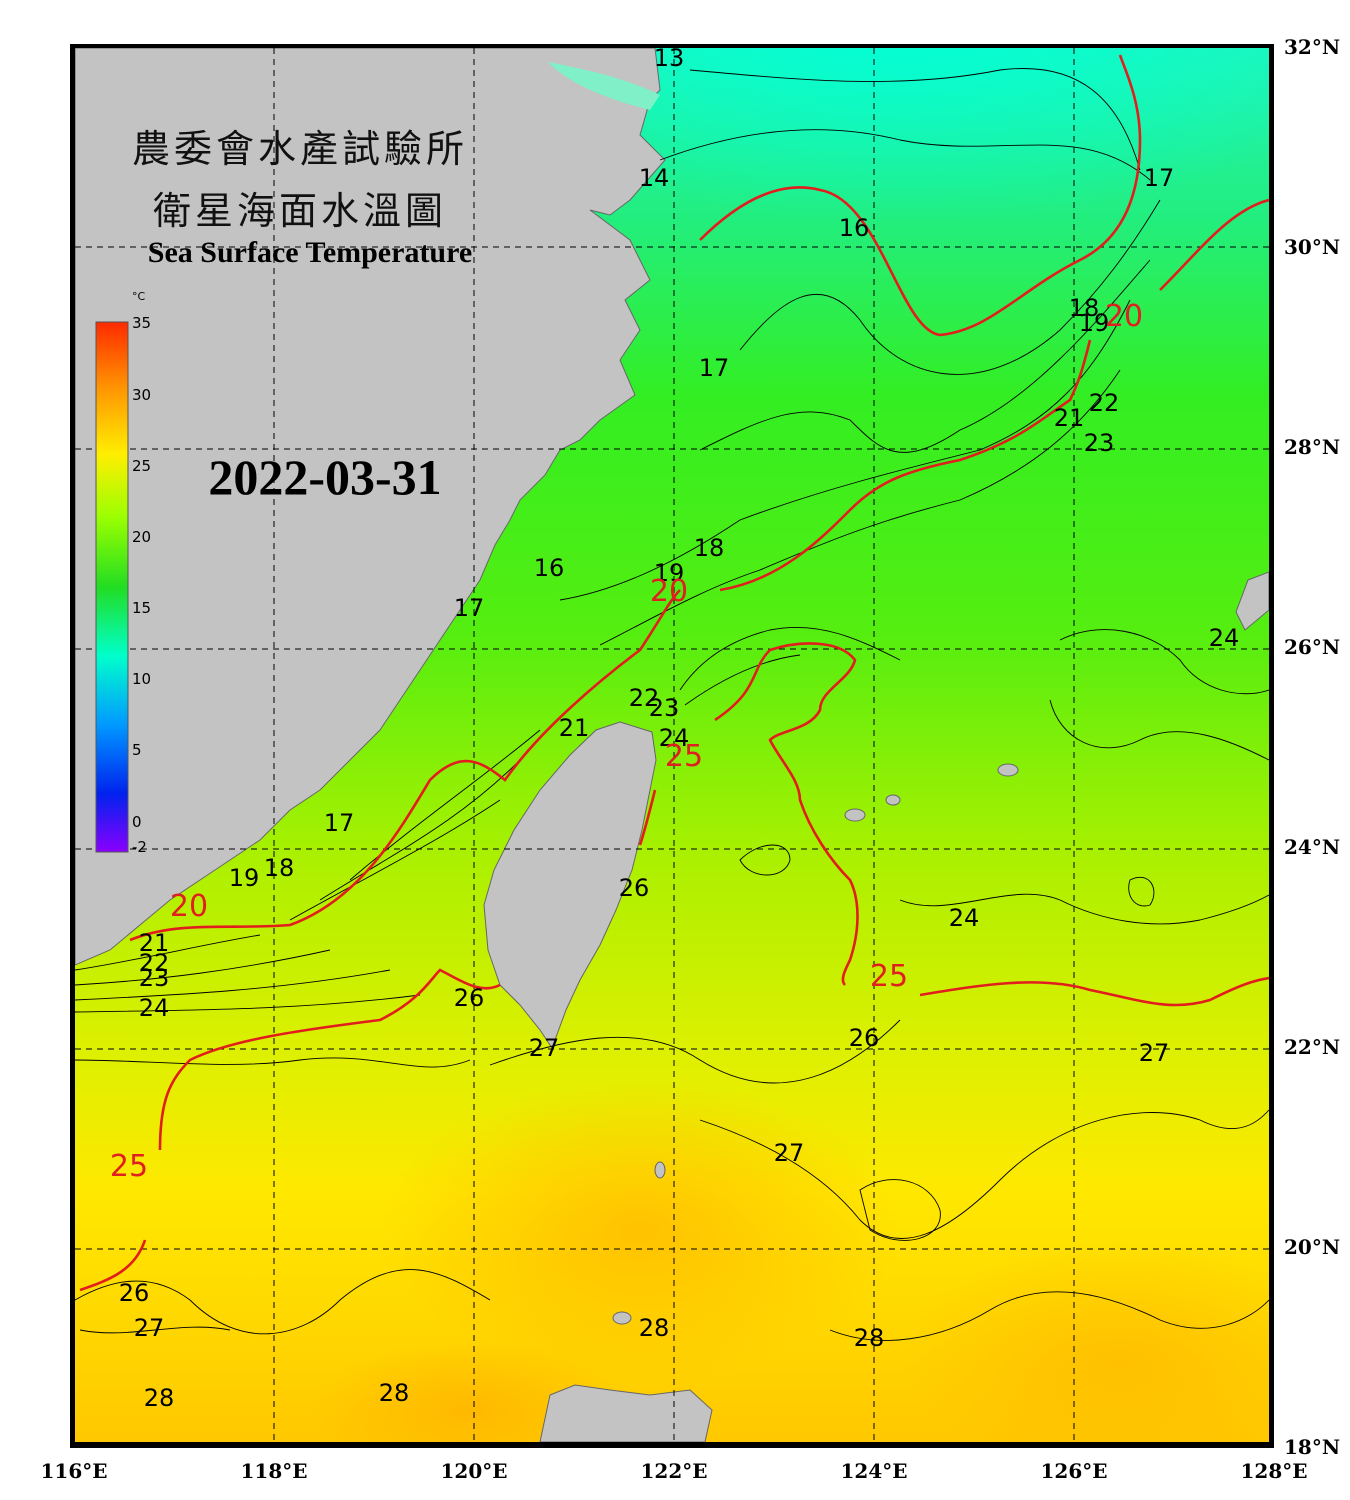 The width and height of the screenshot is (1350, 1500). What do you see at coordinates (274, 1471) in the screenshot?
I see `longitude-label: 118°E` at bounding box center [274, 1471].